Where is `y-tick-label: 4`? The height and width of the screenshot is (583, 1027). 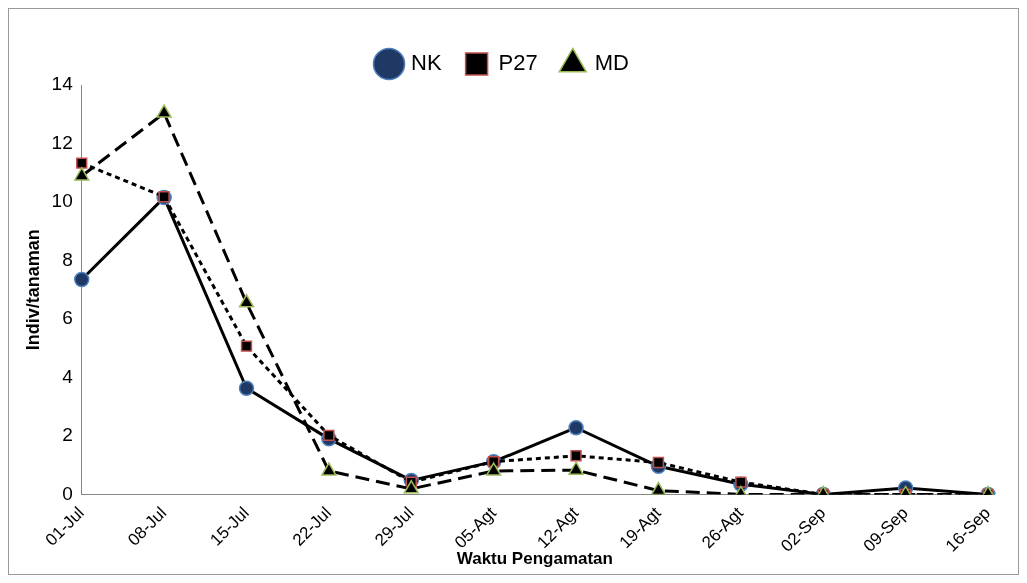 y-tick-label: 4 is located at coordinates (68, 376).